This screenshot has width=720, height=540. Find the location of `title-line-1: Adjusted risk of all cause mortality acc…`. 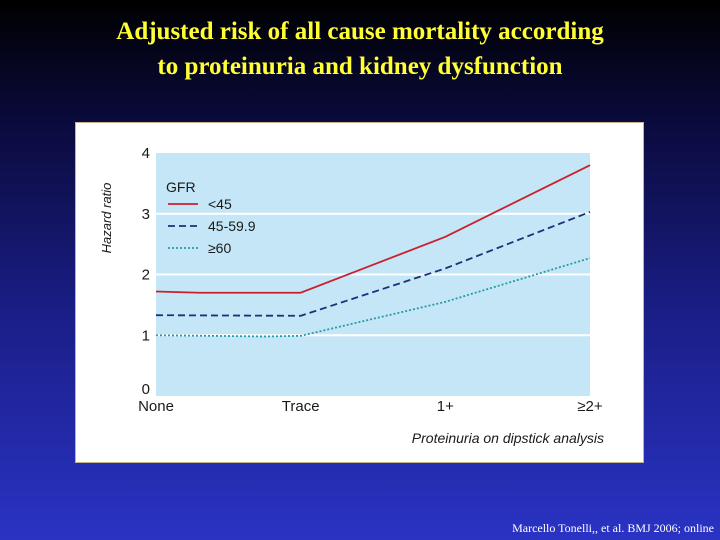

title-line-1: Adjusted risk of all cause mortality acc… is located at coordinates (360, 31).